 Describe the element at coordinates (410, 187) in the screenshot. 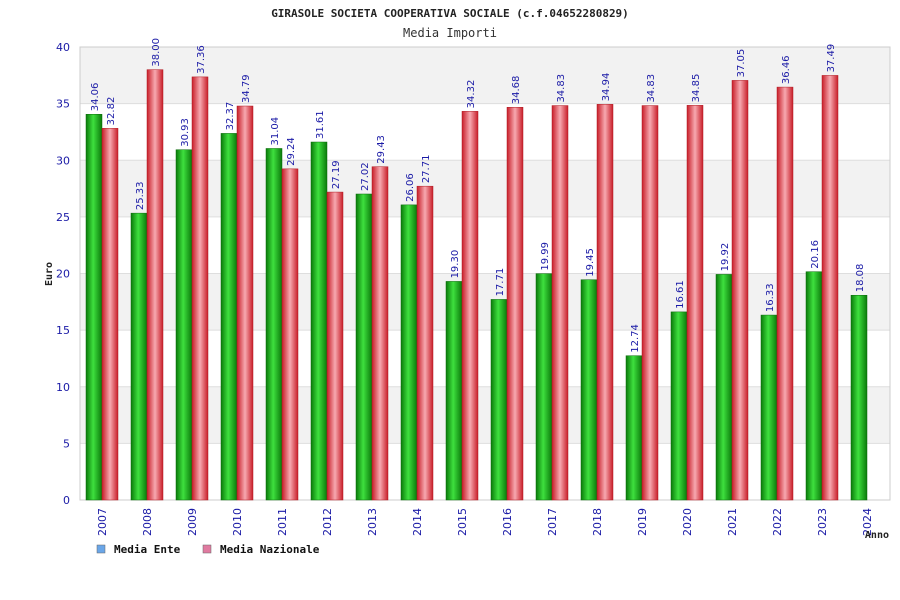

I see `data-label: 26.06` at that location.